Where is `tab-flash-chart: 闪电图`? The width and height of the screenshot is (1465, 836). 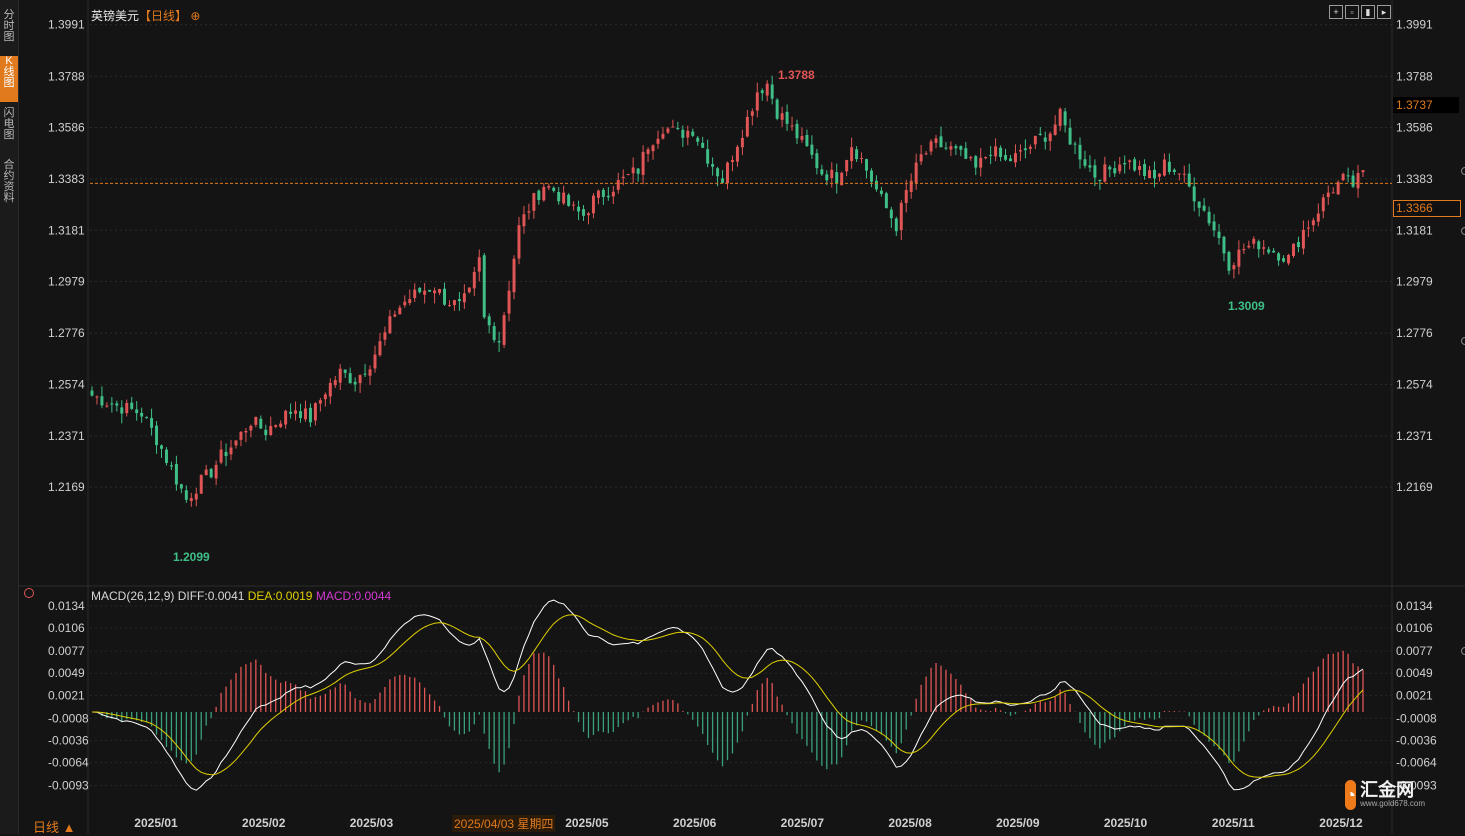
tab-flash-chart: 闪电图 is located at coordinates (9, 130).